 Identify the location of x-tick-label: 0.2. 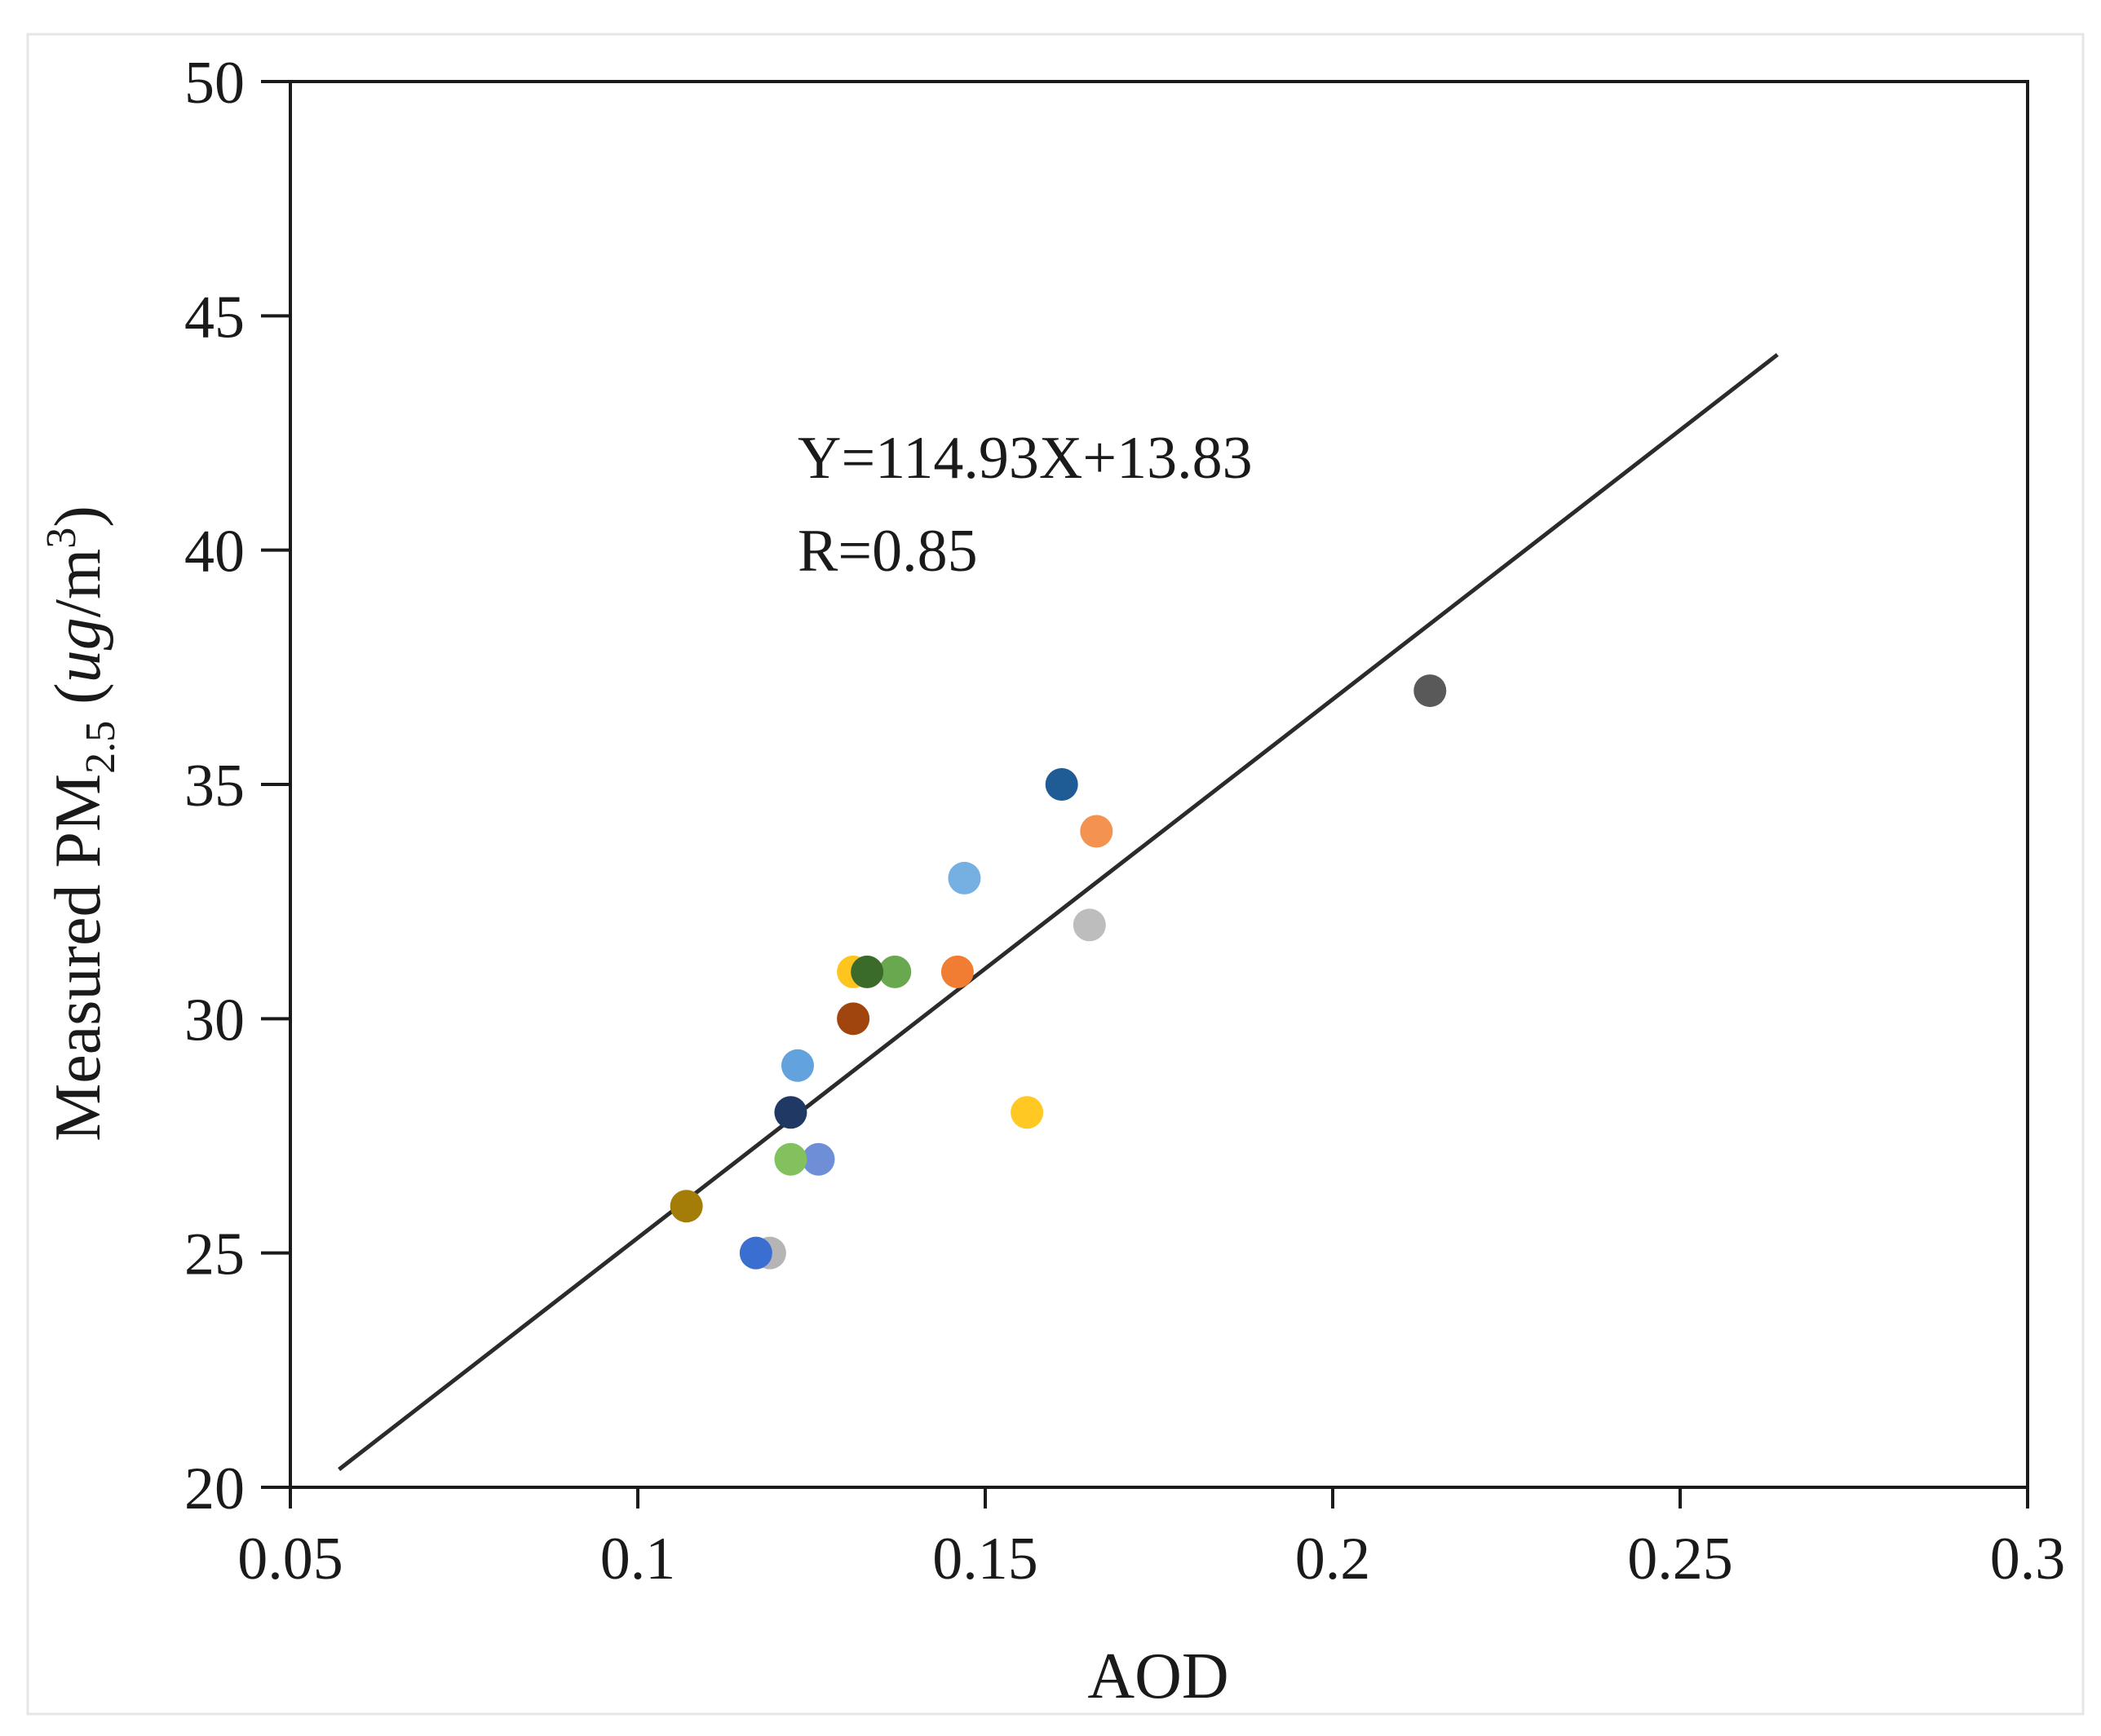
(1333, 1559).